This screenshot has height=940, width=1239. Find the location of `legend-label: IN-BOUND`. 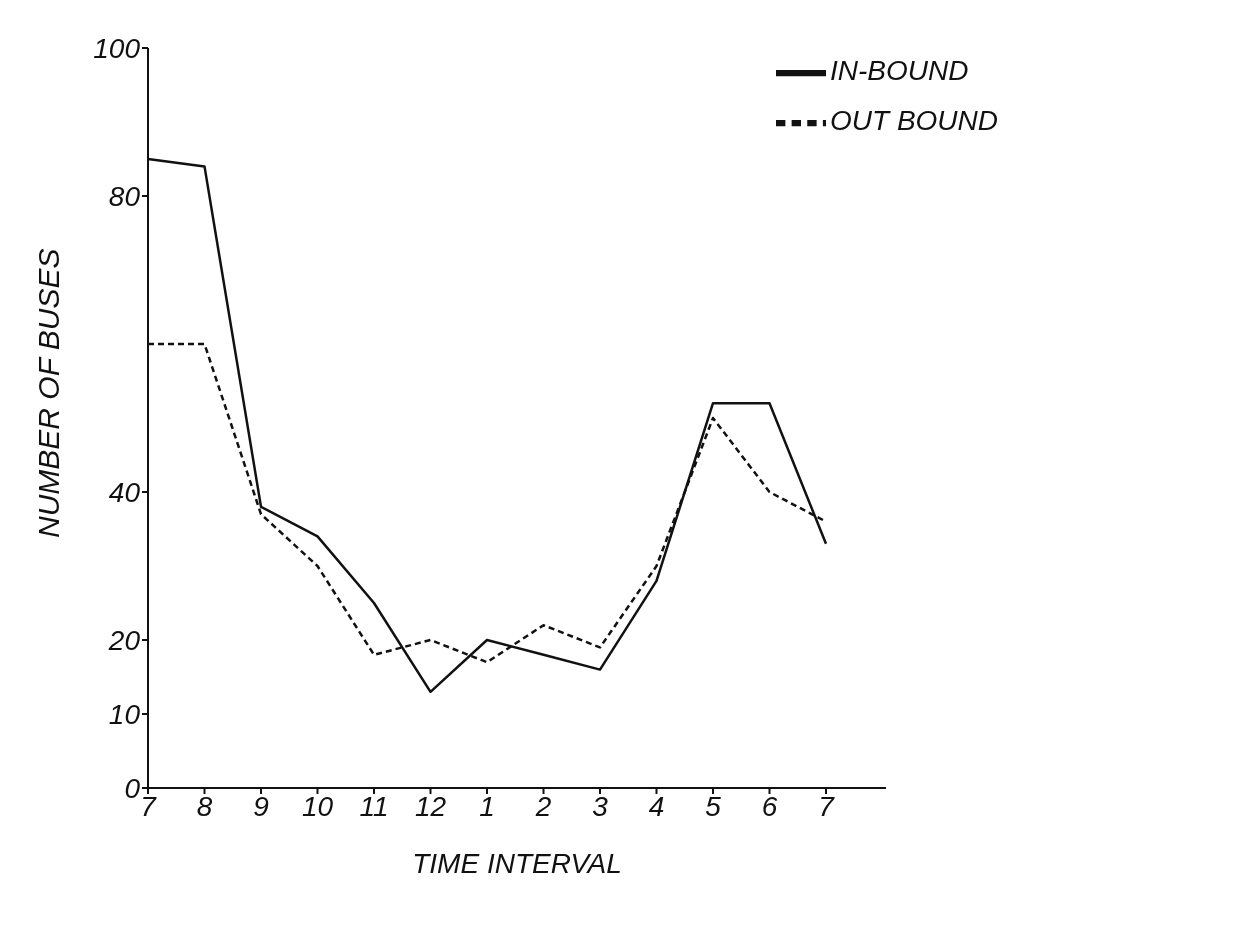

legend-label: IN-BOUND is located at coordinates (899, 71).